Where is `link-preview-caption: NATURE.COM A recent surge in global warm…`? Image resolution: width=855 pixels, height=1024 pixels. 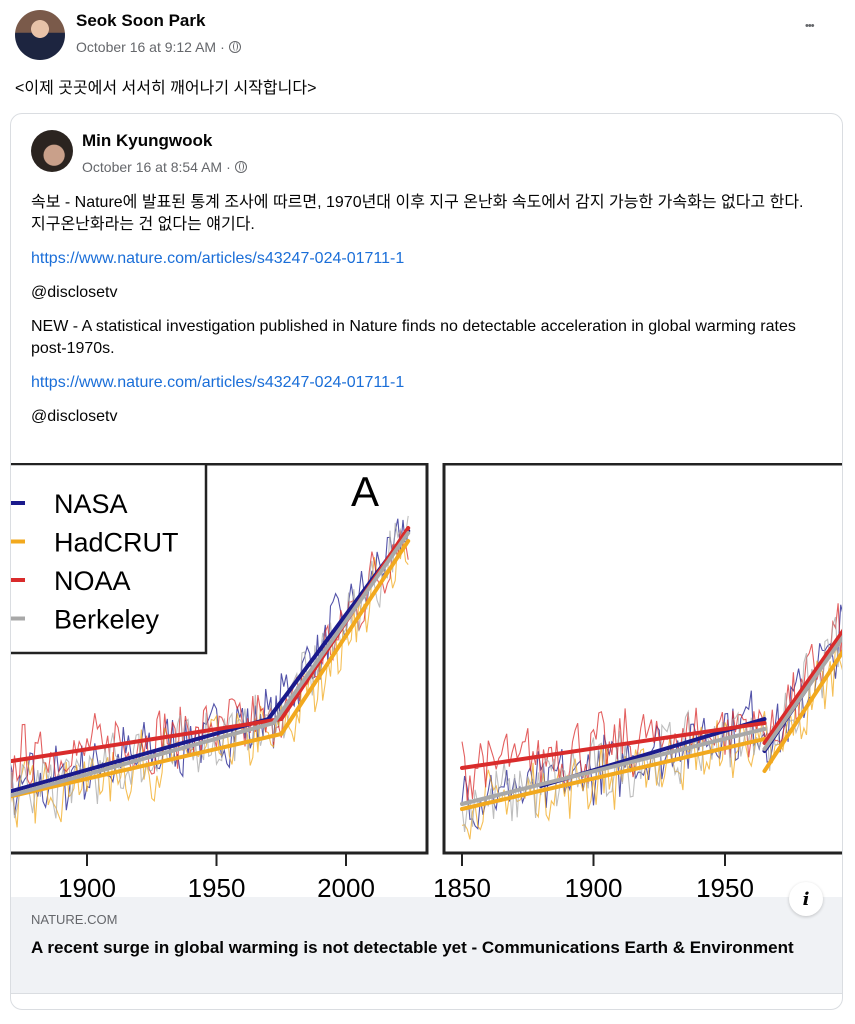
link-preview-caption: NATURE.COM A recent surge in global warm… is located at coordinates (426, 945).